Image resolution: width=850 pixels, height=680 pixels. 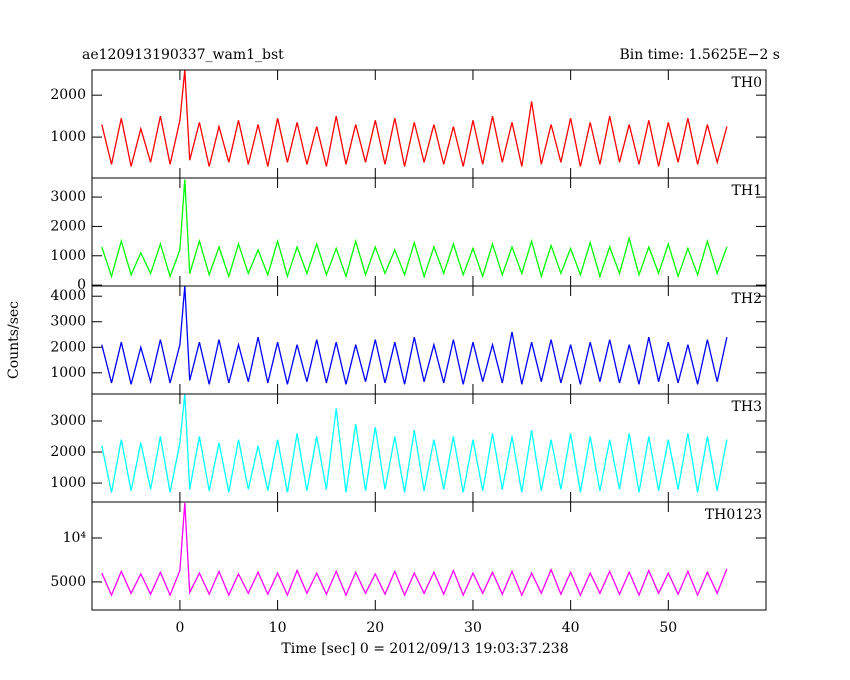 What do you see at coordinates (699, 55) in the screenshot?
I see `chart-subtitle: Bin time: 1.5625E−2 s` at bounding box center [699, 55].